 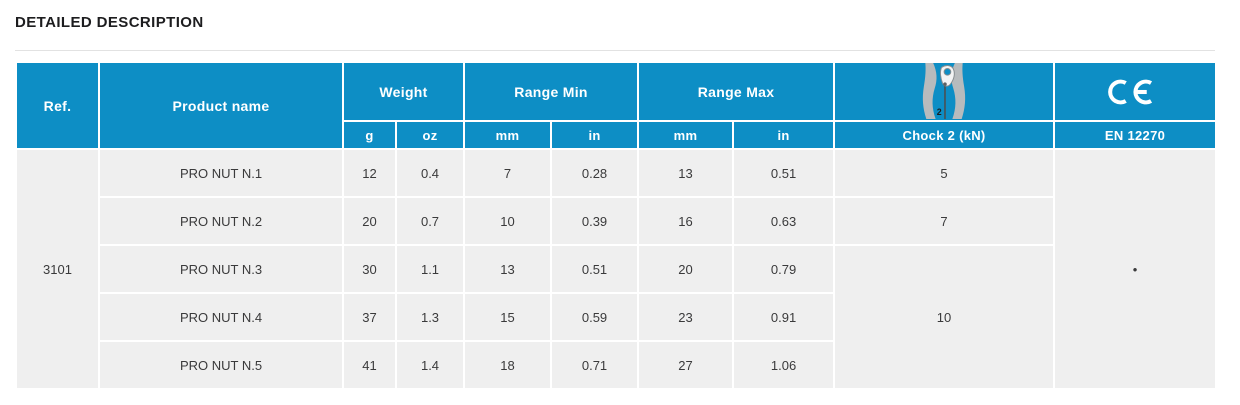 What do you see at coordinates (430, 221) in the screenshot?
I see `weight-oz-cell: 0.7` at bounding box center [430, 221].